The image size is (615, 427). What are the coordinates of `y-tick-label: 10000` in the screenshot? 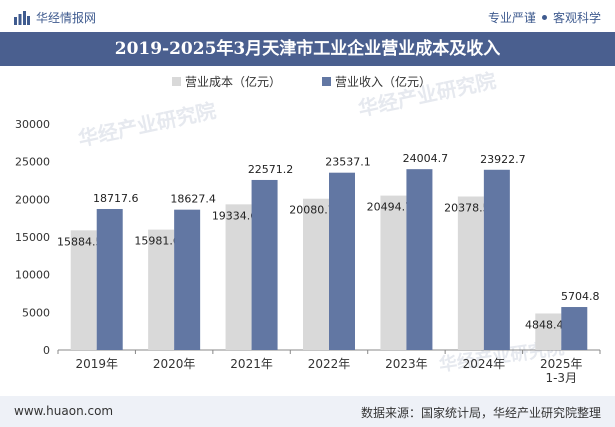 It's located at (32, 275).